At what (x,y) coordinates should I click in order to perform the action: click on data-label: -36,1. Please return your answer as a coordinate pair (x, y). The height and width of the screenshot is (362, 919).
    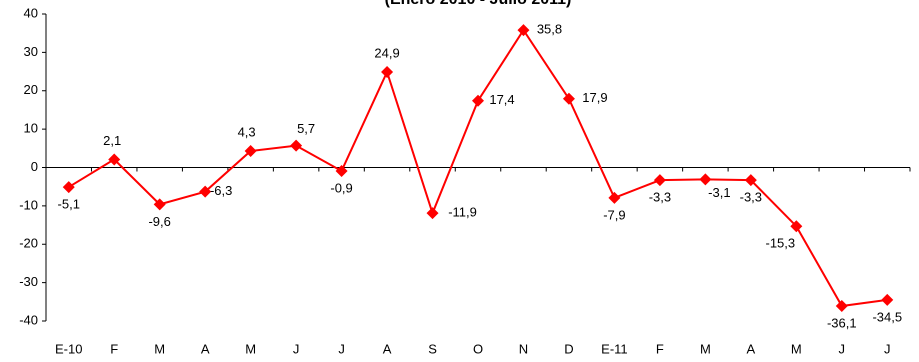
    Looking at the image, I should click on (842, 322).